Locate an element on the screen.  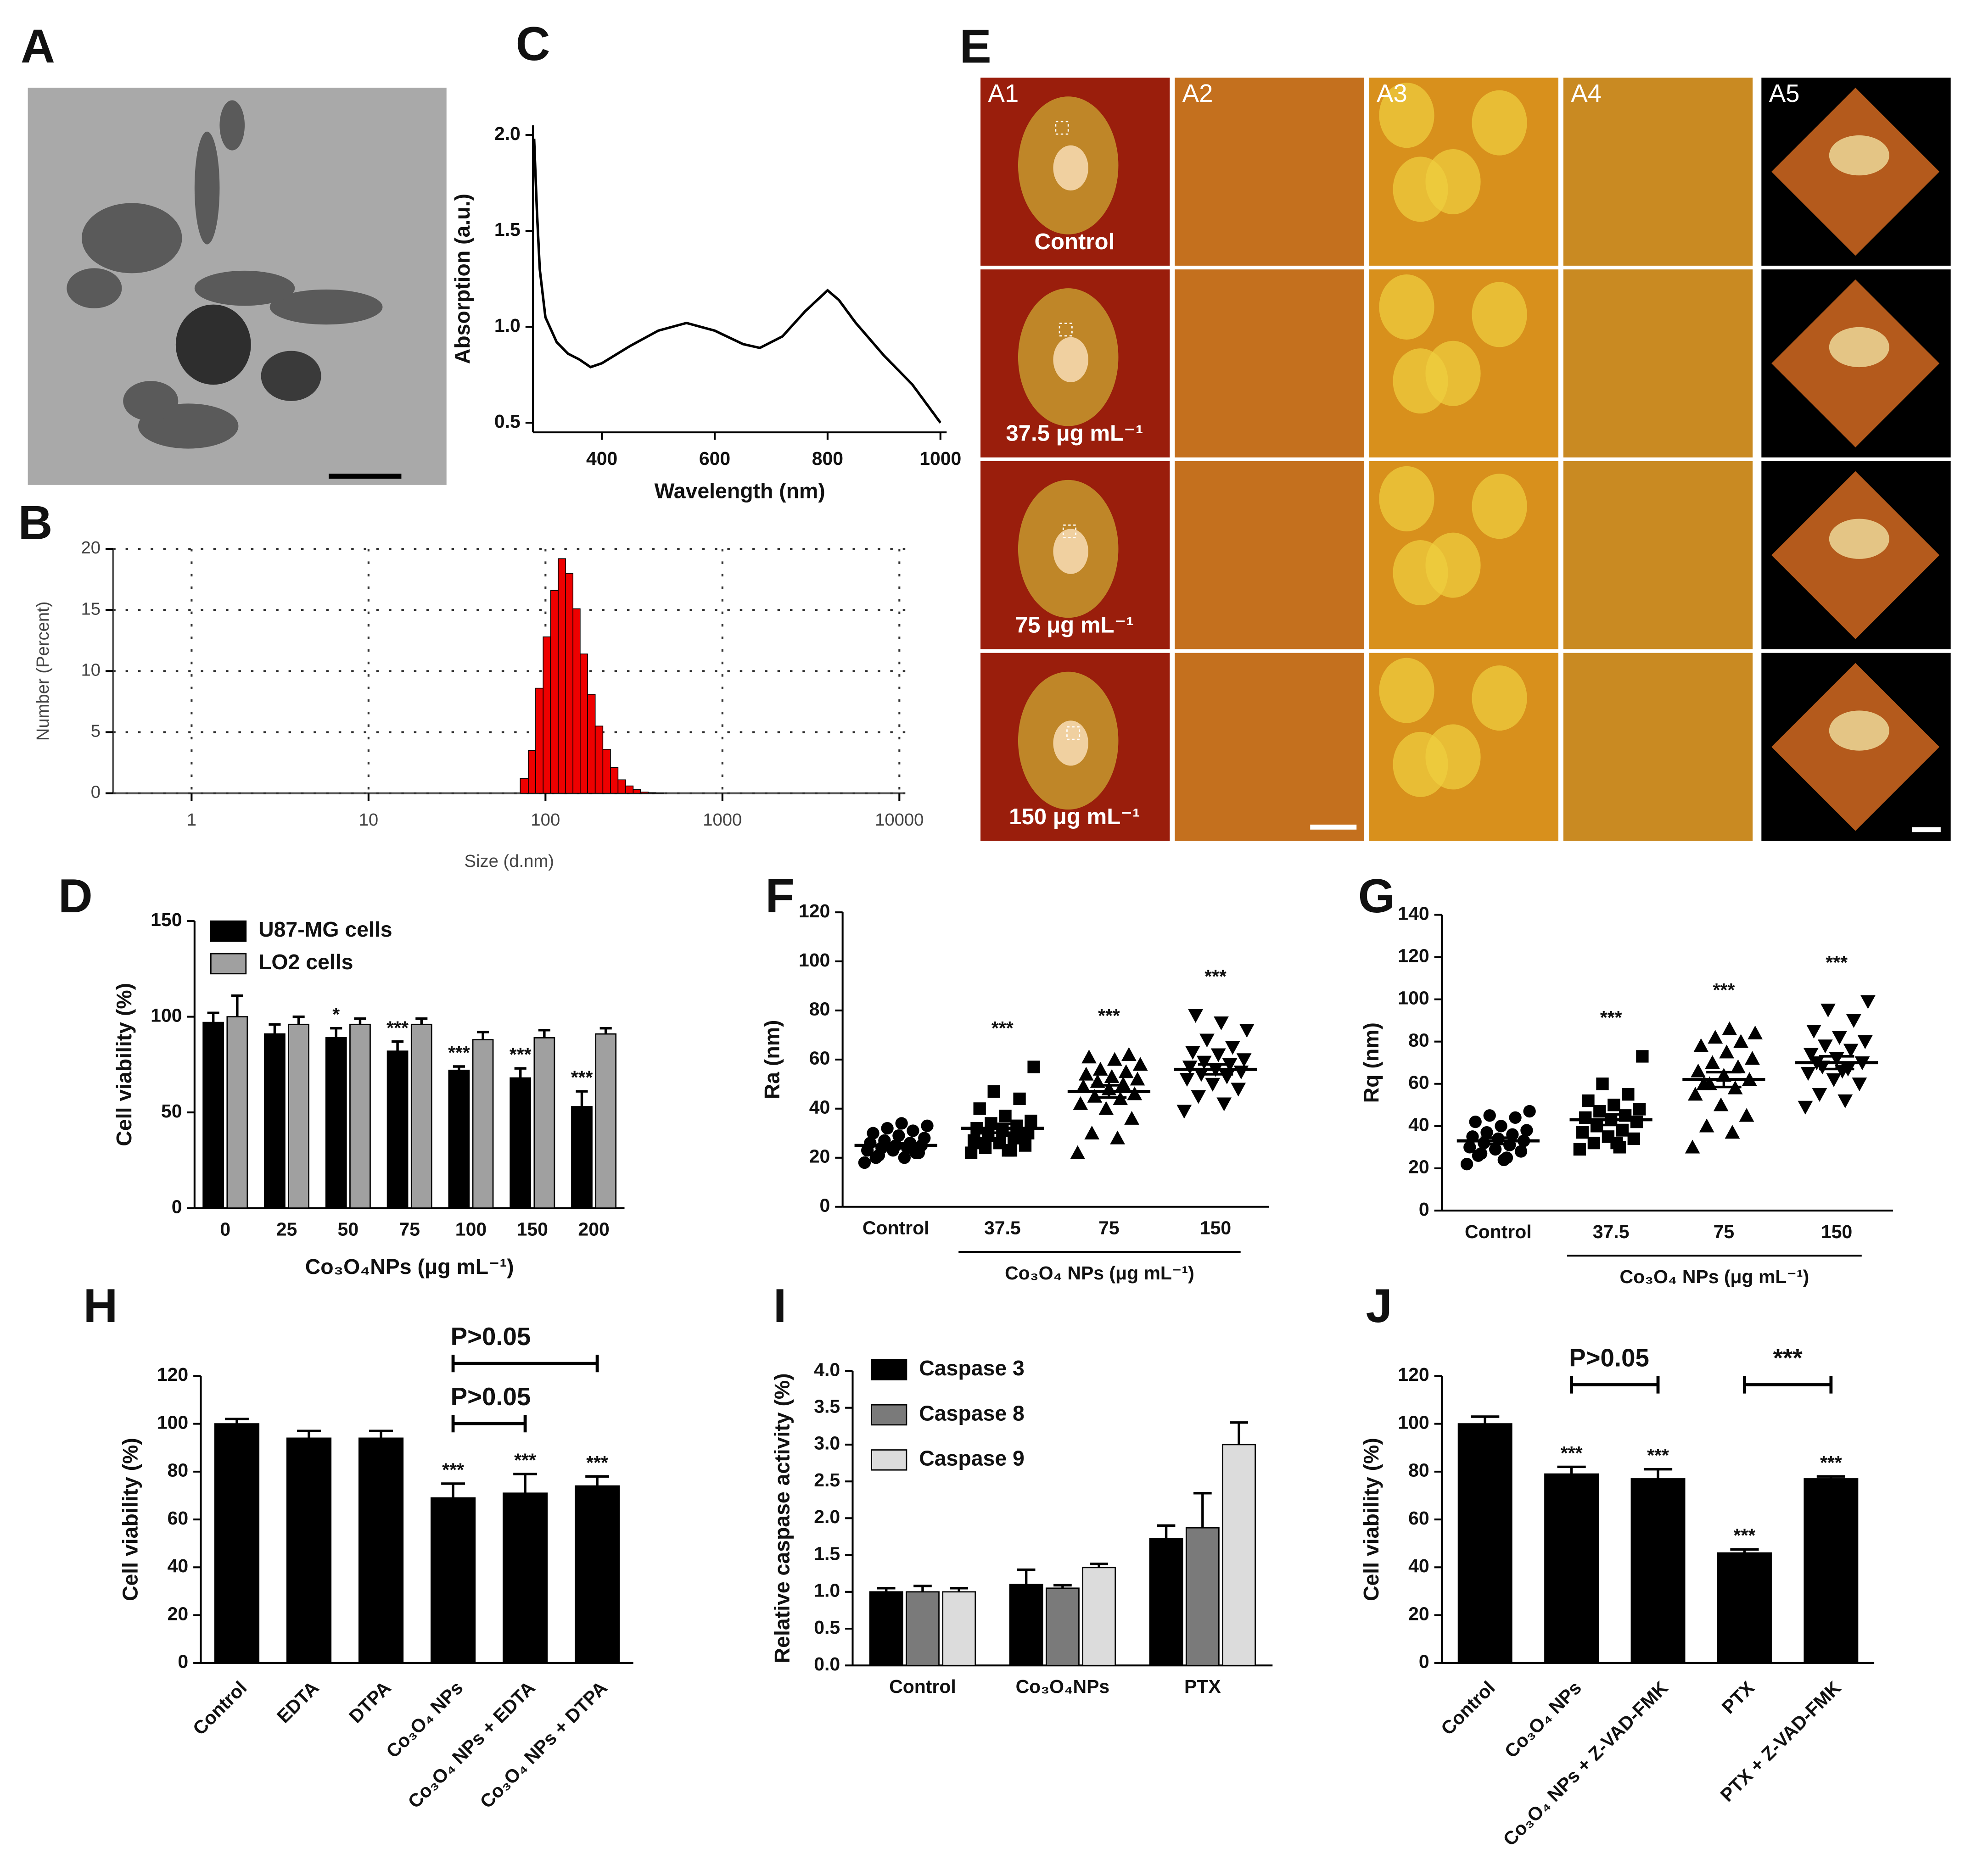
y-axis-title: Relative caspase activity (%) is located at coordinates (782, 1518).